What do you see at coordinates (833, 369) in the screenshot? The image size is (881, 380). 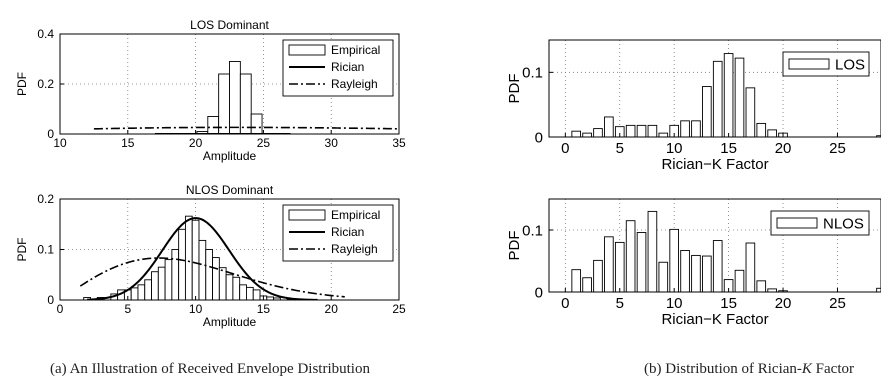 I see `caption-right-tail: Factor` at bounding box center [833, 369].